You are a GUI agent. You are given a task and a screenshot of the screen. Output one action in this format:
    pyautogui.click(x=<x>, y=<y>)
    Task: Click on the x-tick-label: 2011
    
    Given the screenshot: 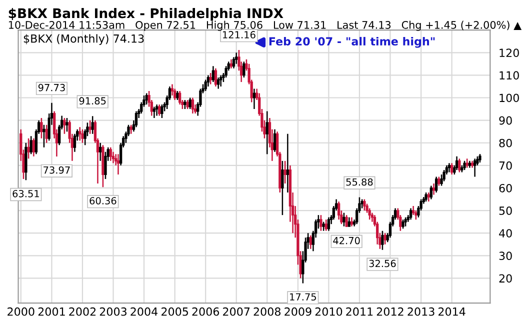 What is the action you would take?
    pyautogui.click(x=359, y=311)
    